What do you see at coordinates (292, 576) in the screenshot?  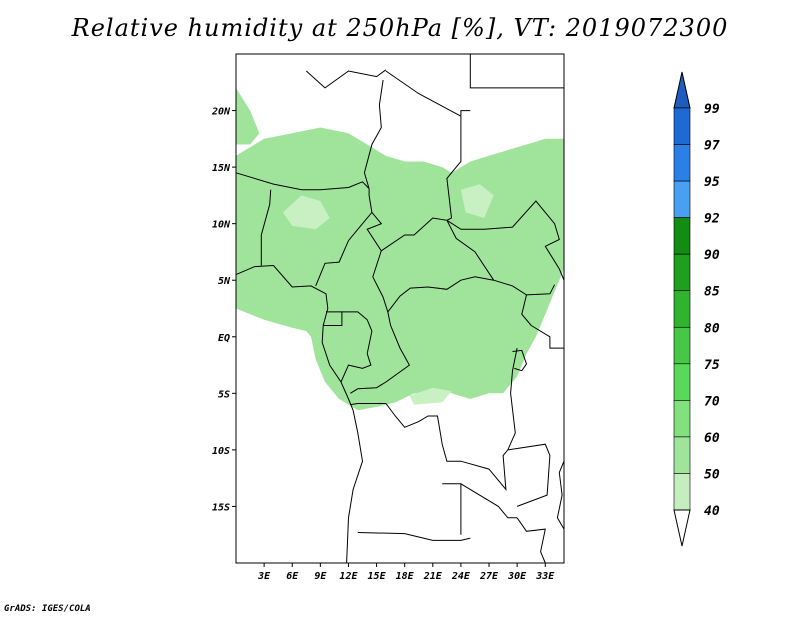 I see `lon-tick-label: 6E` at bounding box center [292, 576].